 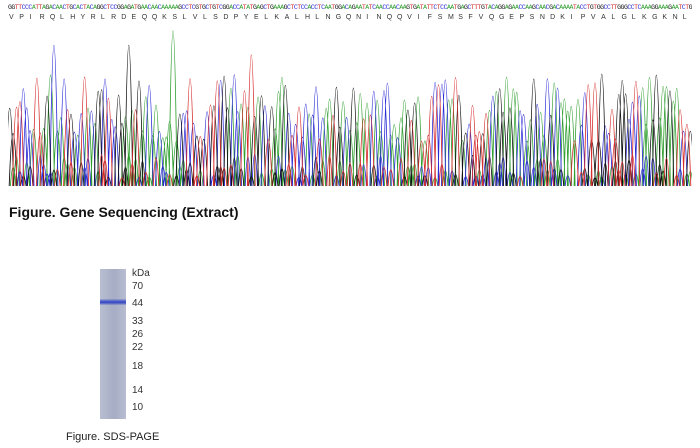 What do you see at coordinates (287, 17) in the screenshot?
I see `amino-acid: A` at bounding box center [287, 17].